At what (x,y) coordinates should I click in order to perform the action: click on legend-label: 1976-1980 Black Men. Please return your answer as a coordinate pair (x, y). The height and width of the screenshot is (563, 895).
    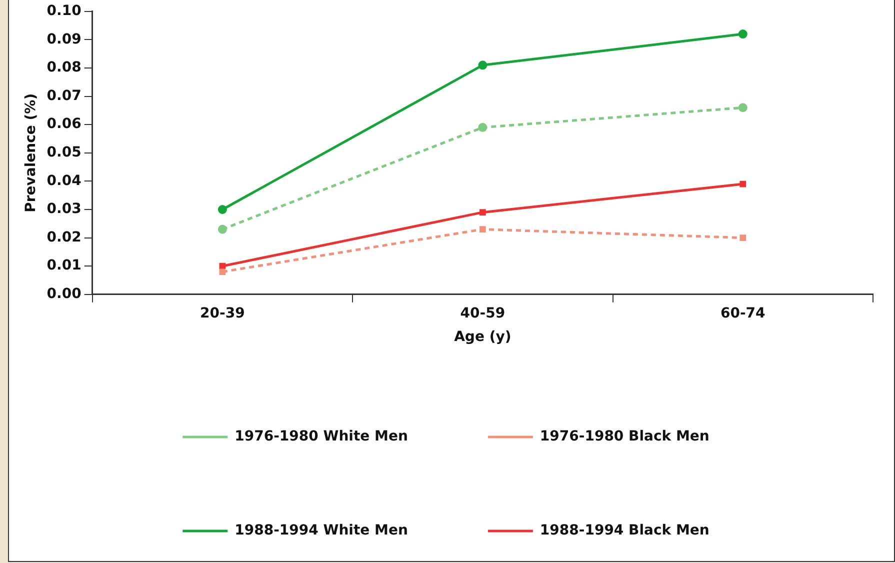
    Looking at the image, I should click on (625, 436).